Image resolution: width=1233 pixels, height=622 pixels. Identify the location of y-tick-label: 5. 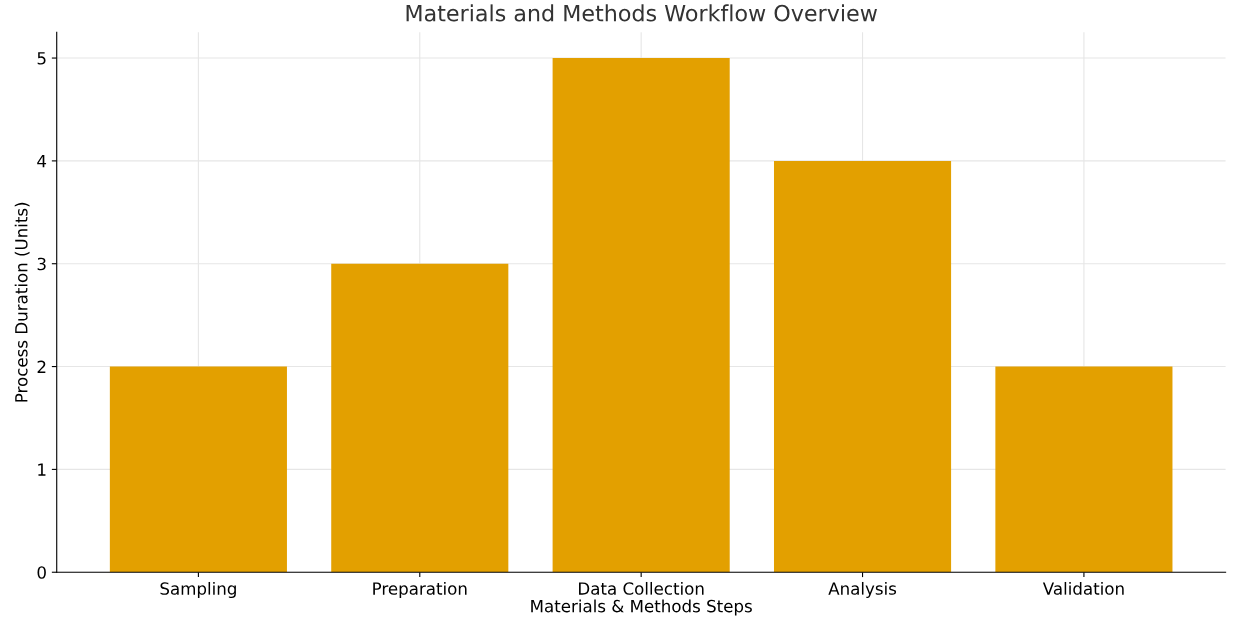
(41, 58).